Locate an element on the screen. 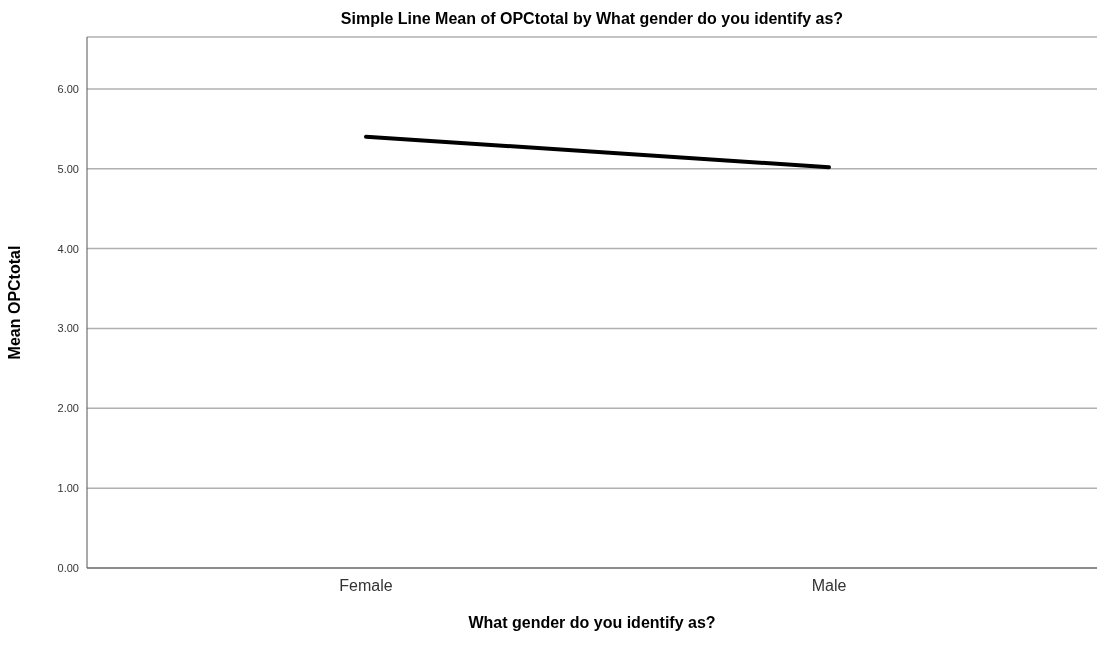  x-tick-label: Male is located at coordinates (829, 586).